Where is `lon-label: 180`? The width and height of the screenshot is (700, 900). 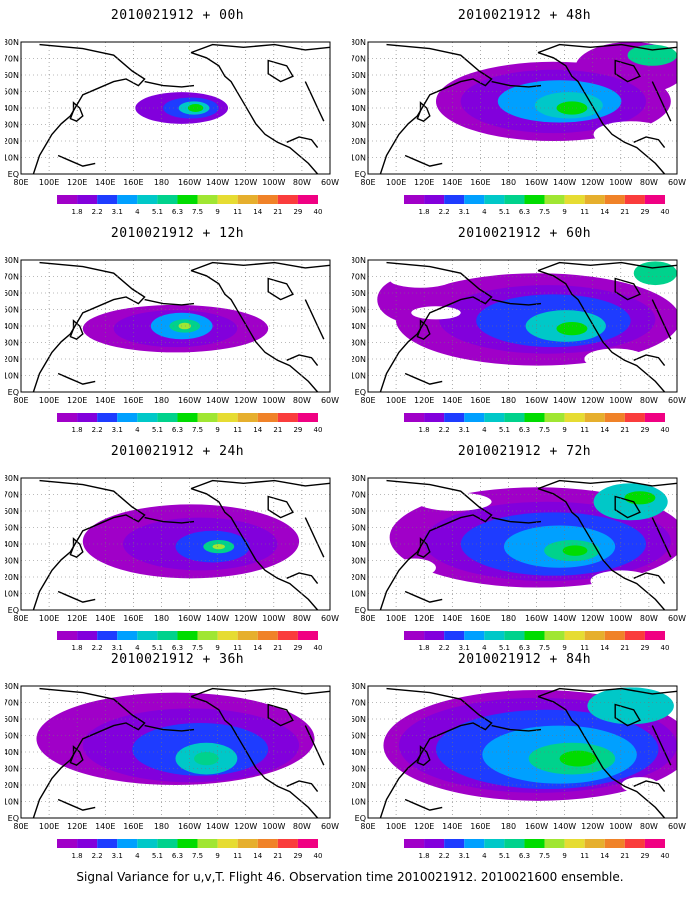 lon-label: 180 is located at coordinates (508, 182).